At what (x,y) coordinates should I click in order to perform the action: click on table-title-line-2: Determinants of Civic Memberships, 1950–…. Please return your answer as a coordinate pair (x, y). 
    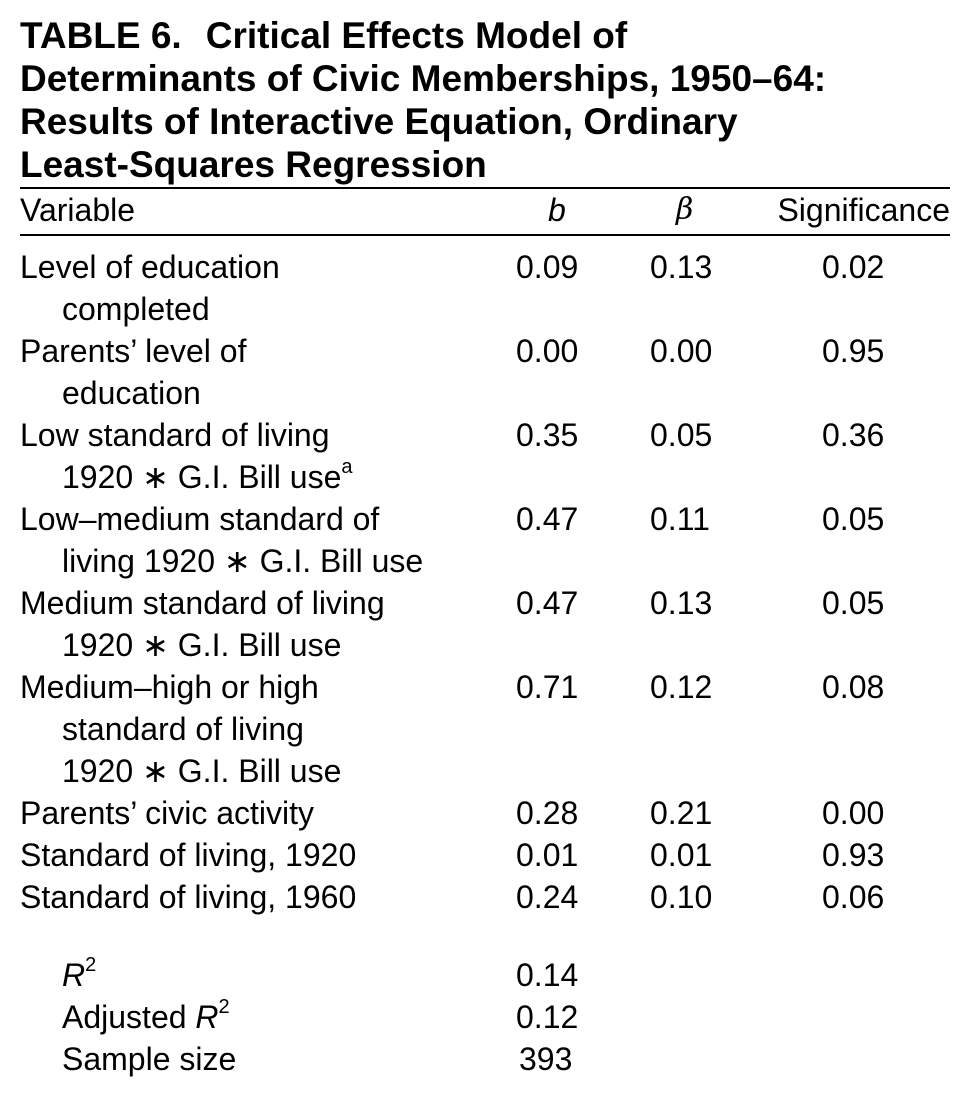
    Looking at the image, I should click on (423, 78).